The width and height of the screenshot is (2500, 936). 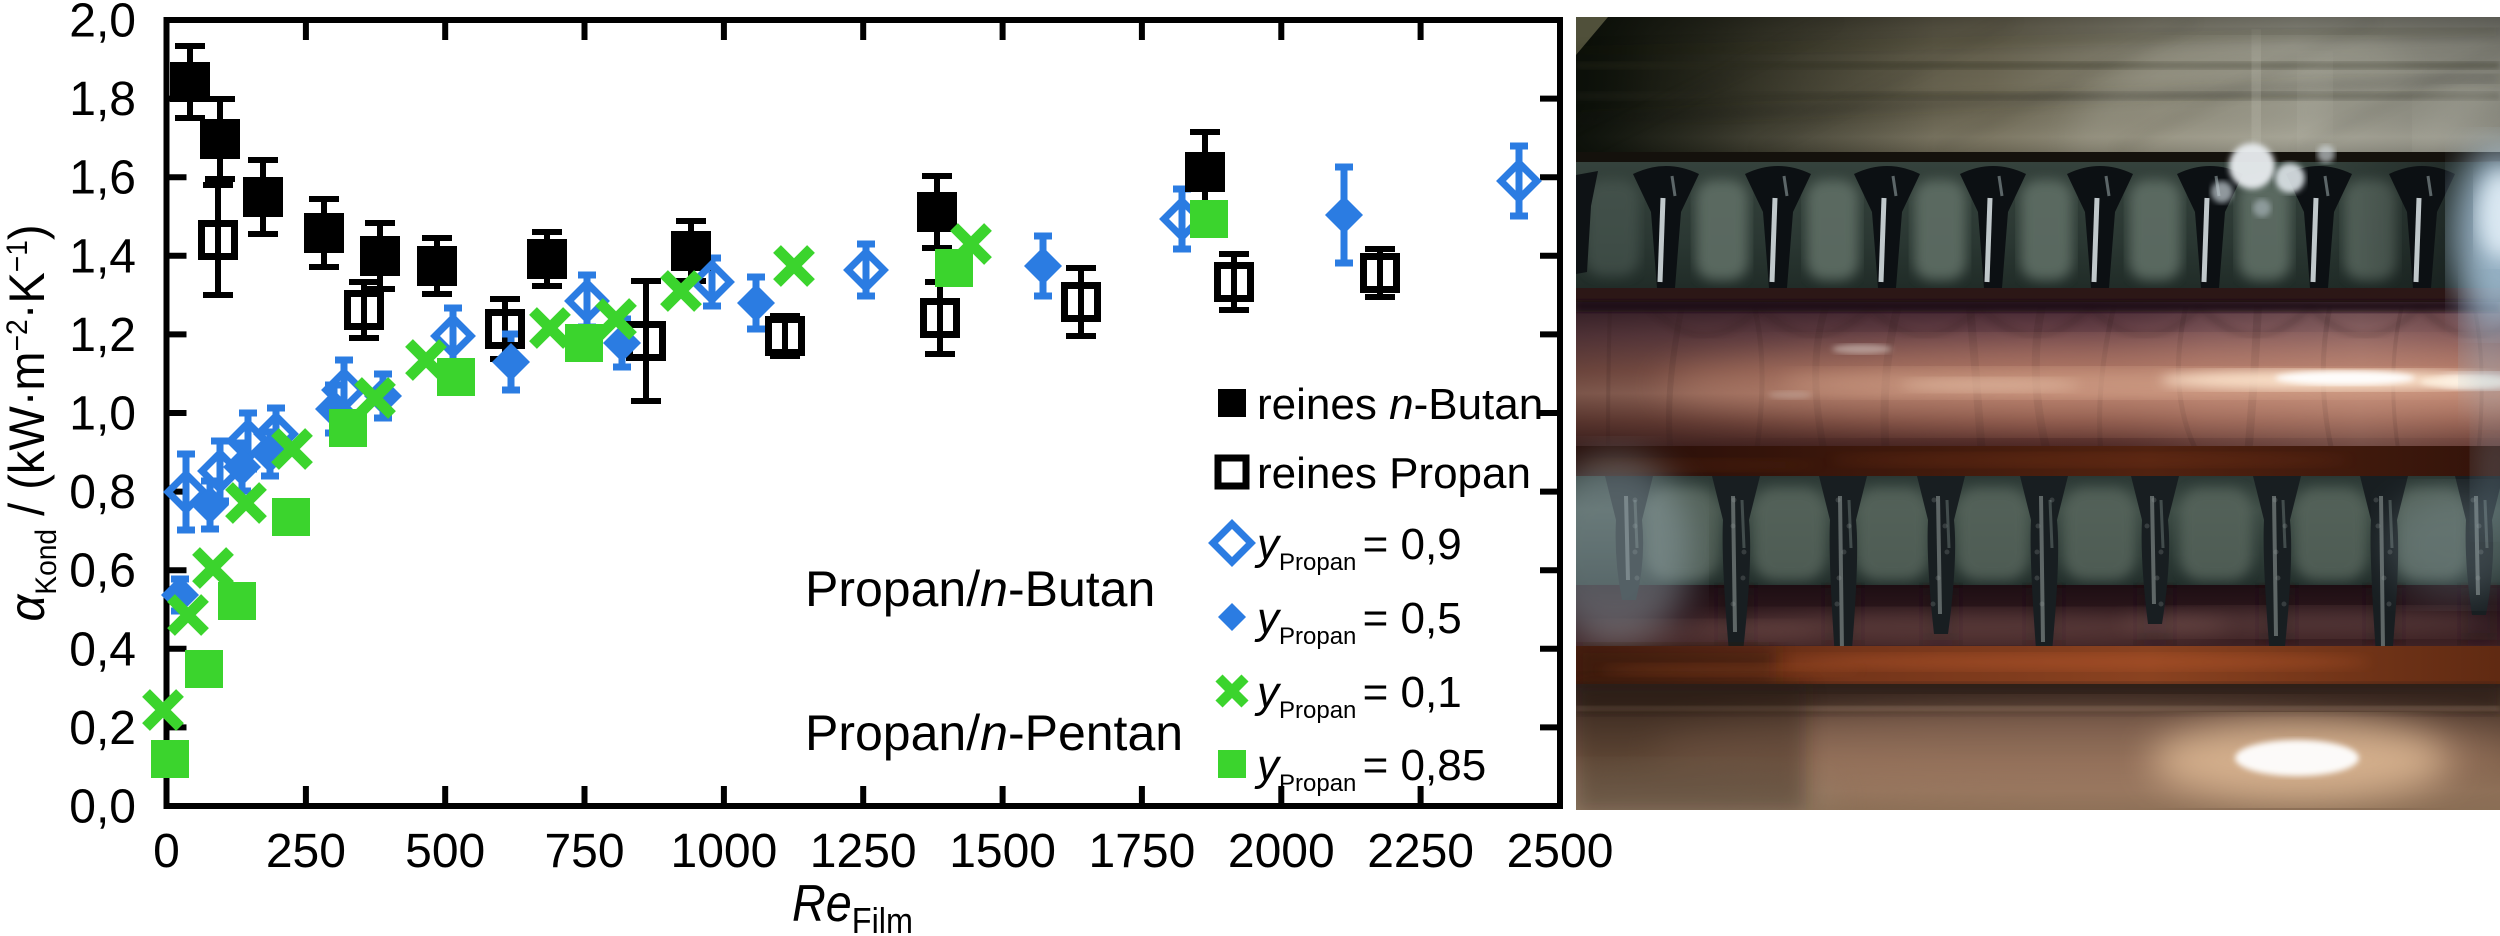 What do you see at coordinates (584, 851) in the screenshot?
I see `svg-text: 750` at bounding box center [584, 851].